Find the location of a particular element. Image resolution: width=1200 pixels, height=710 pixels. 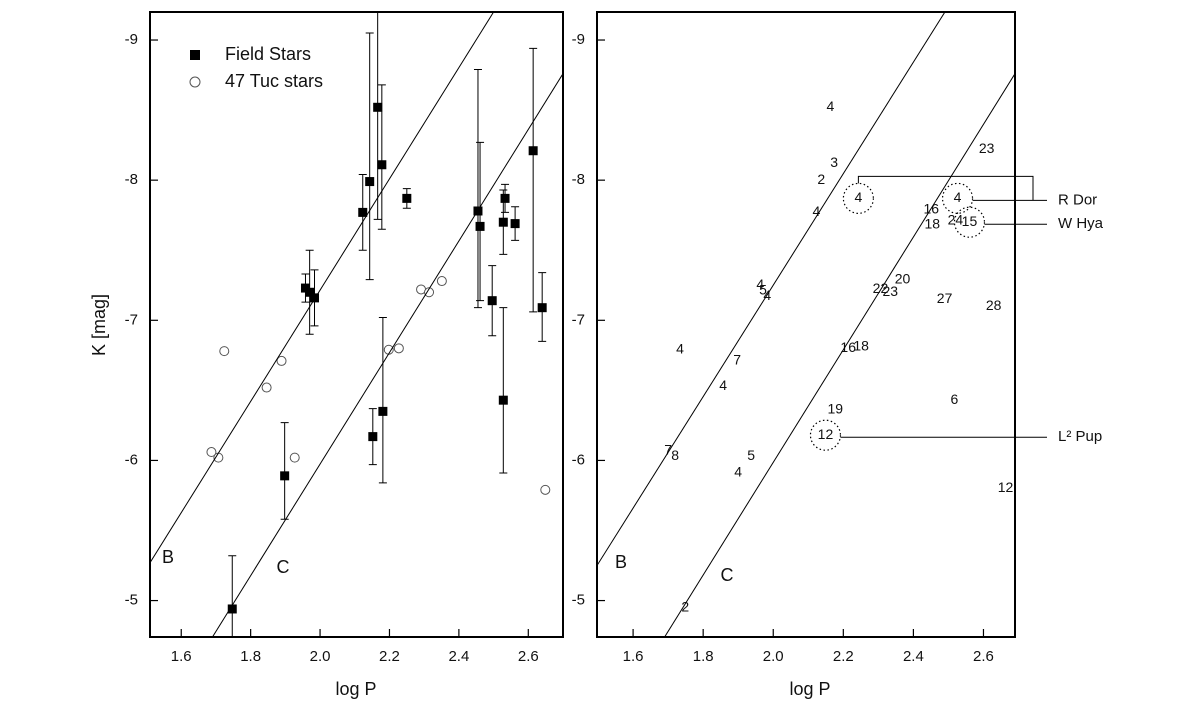

x-tick-label: 1.6 is located at coordinates (181, 656).